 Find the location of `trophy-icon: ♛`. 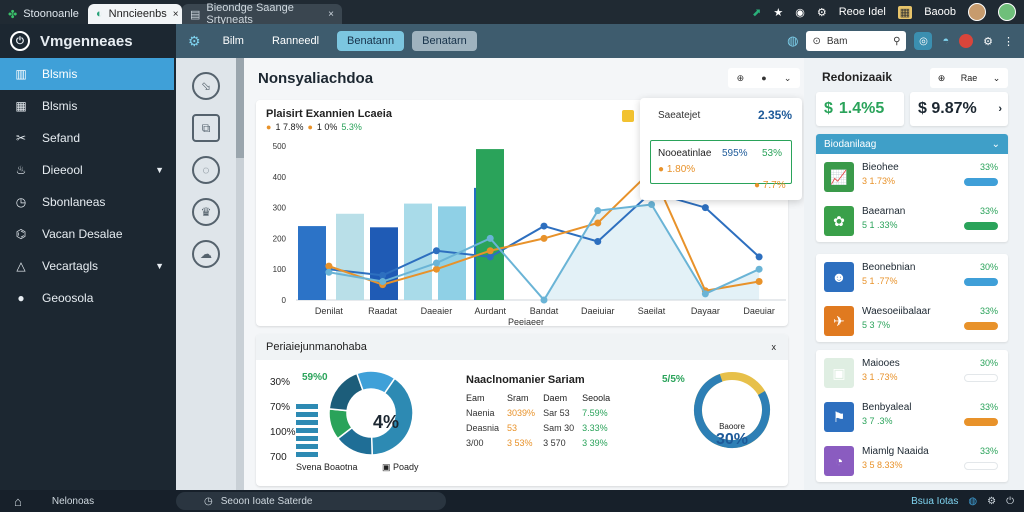

trophy-icon: ♛ is located at coordinates (206, 212).